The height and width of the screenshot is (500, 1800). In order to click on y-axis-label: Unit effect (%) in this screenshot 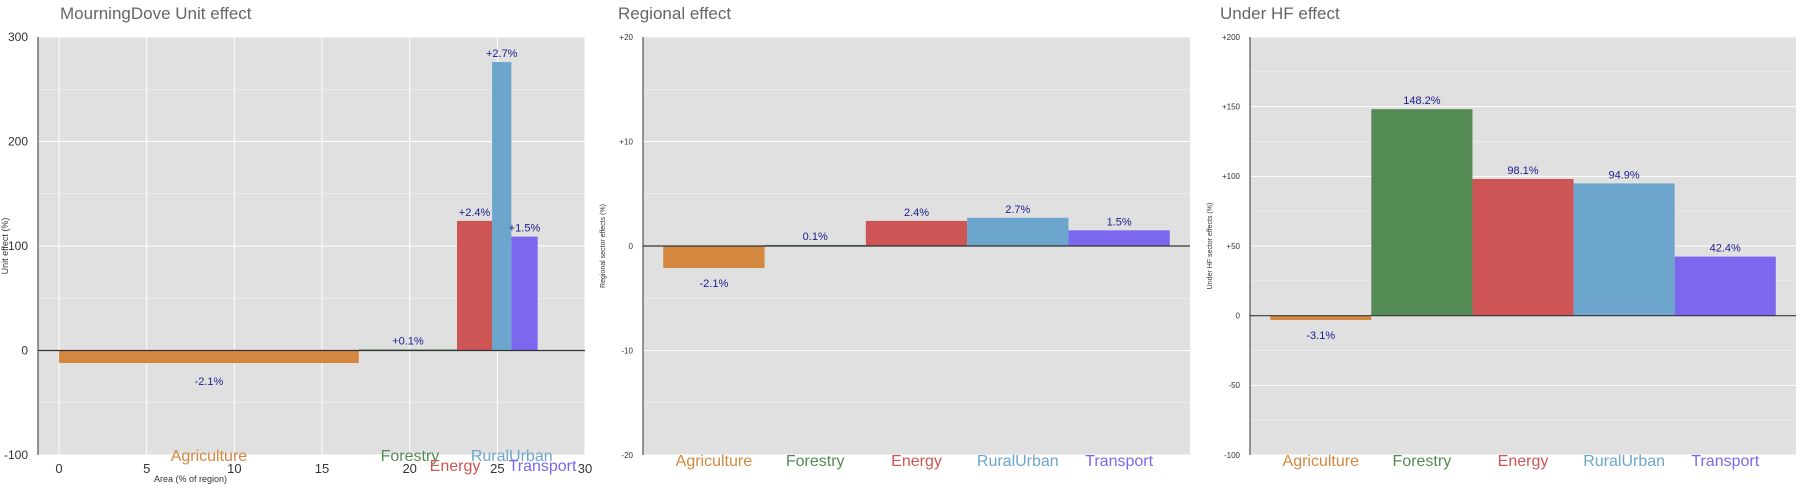, I will do `click(5, 246)`.